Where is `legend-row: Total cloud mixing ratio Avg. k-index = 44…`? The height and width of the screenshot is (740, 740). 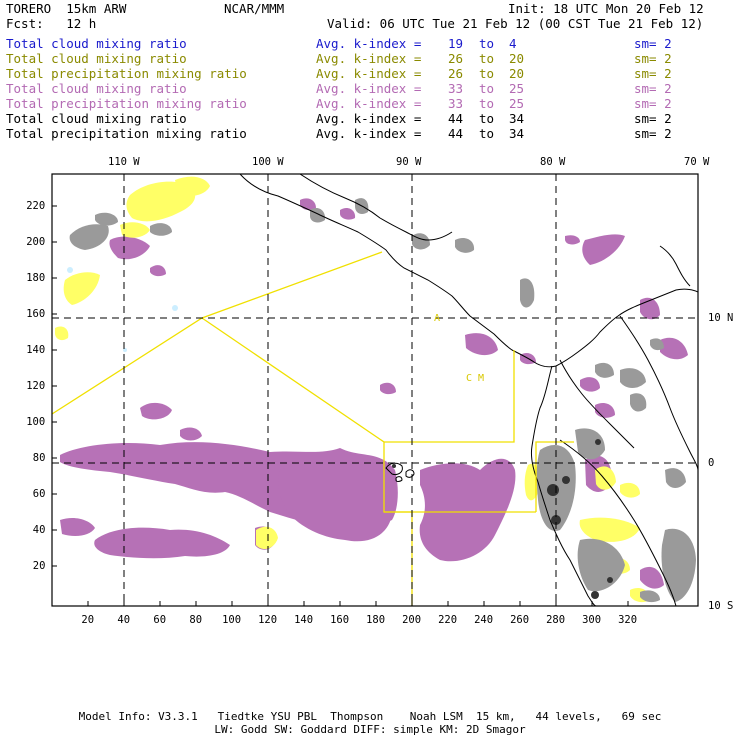
legend-row: Total cloud mixing ratio Avg. k-index = 44… is located at coordinates (373, 118).